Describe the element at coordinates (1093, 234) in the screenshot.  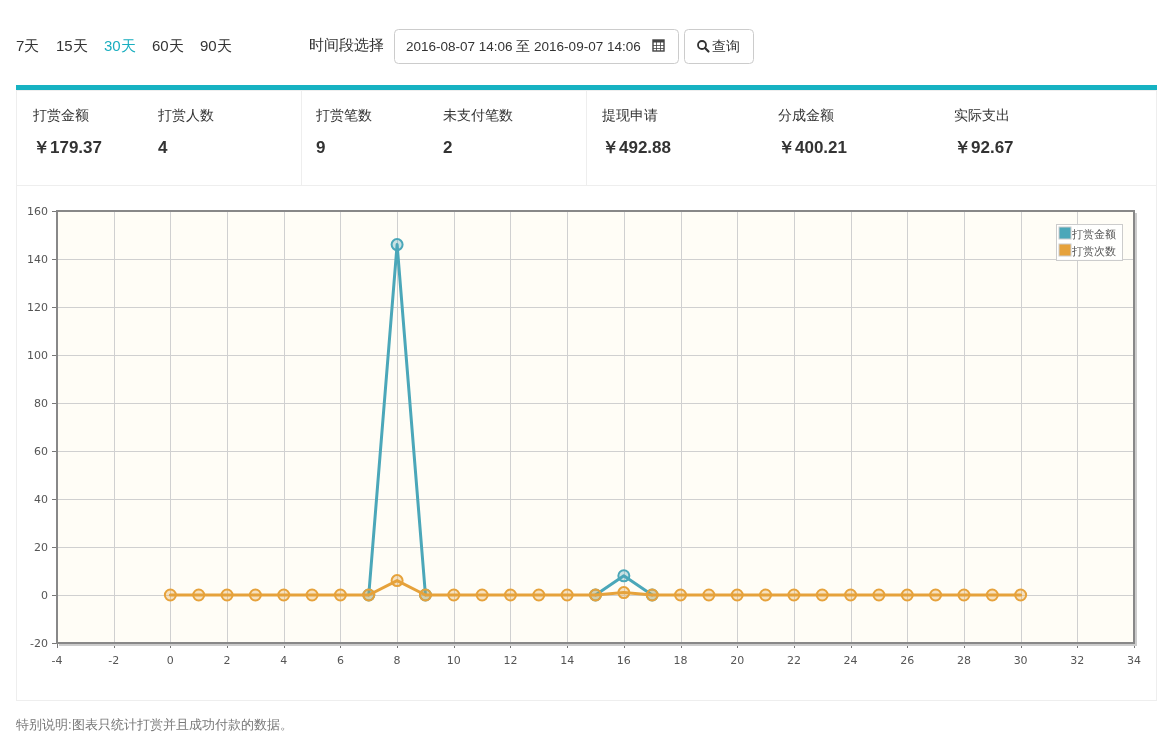
I see `legend-label: 打赏金额` at that location.